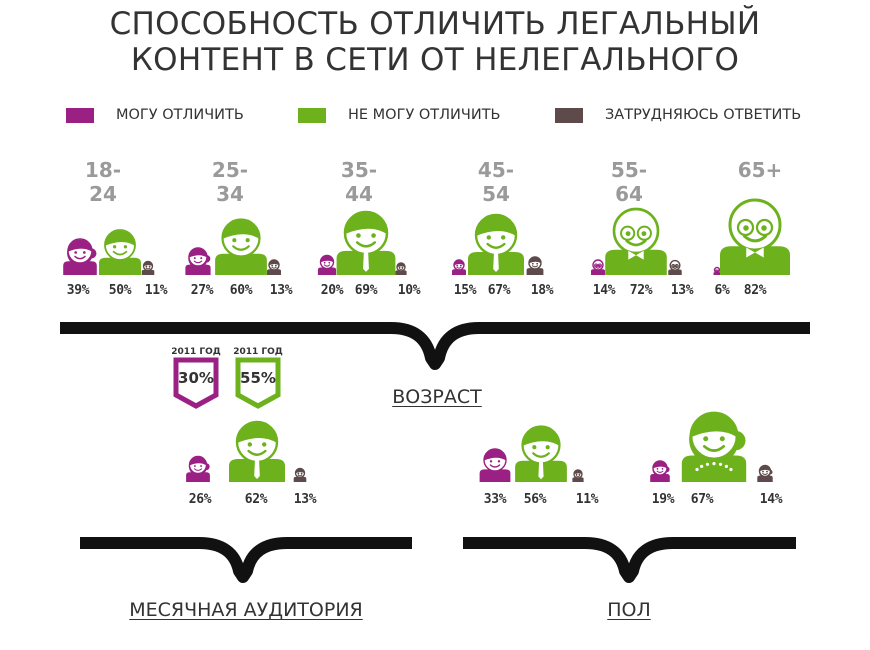 The height and width of the screenshot is (650, 870). Describe the element at coordinates (332, 290) in the screenshot. I see `pct-35-44-can: 20%` at that location.